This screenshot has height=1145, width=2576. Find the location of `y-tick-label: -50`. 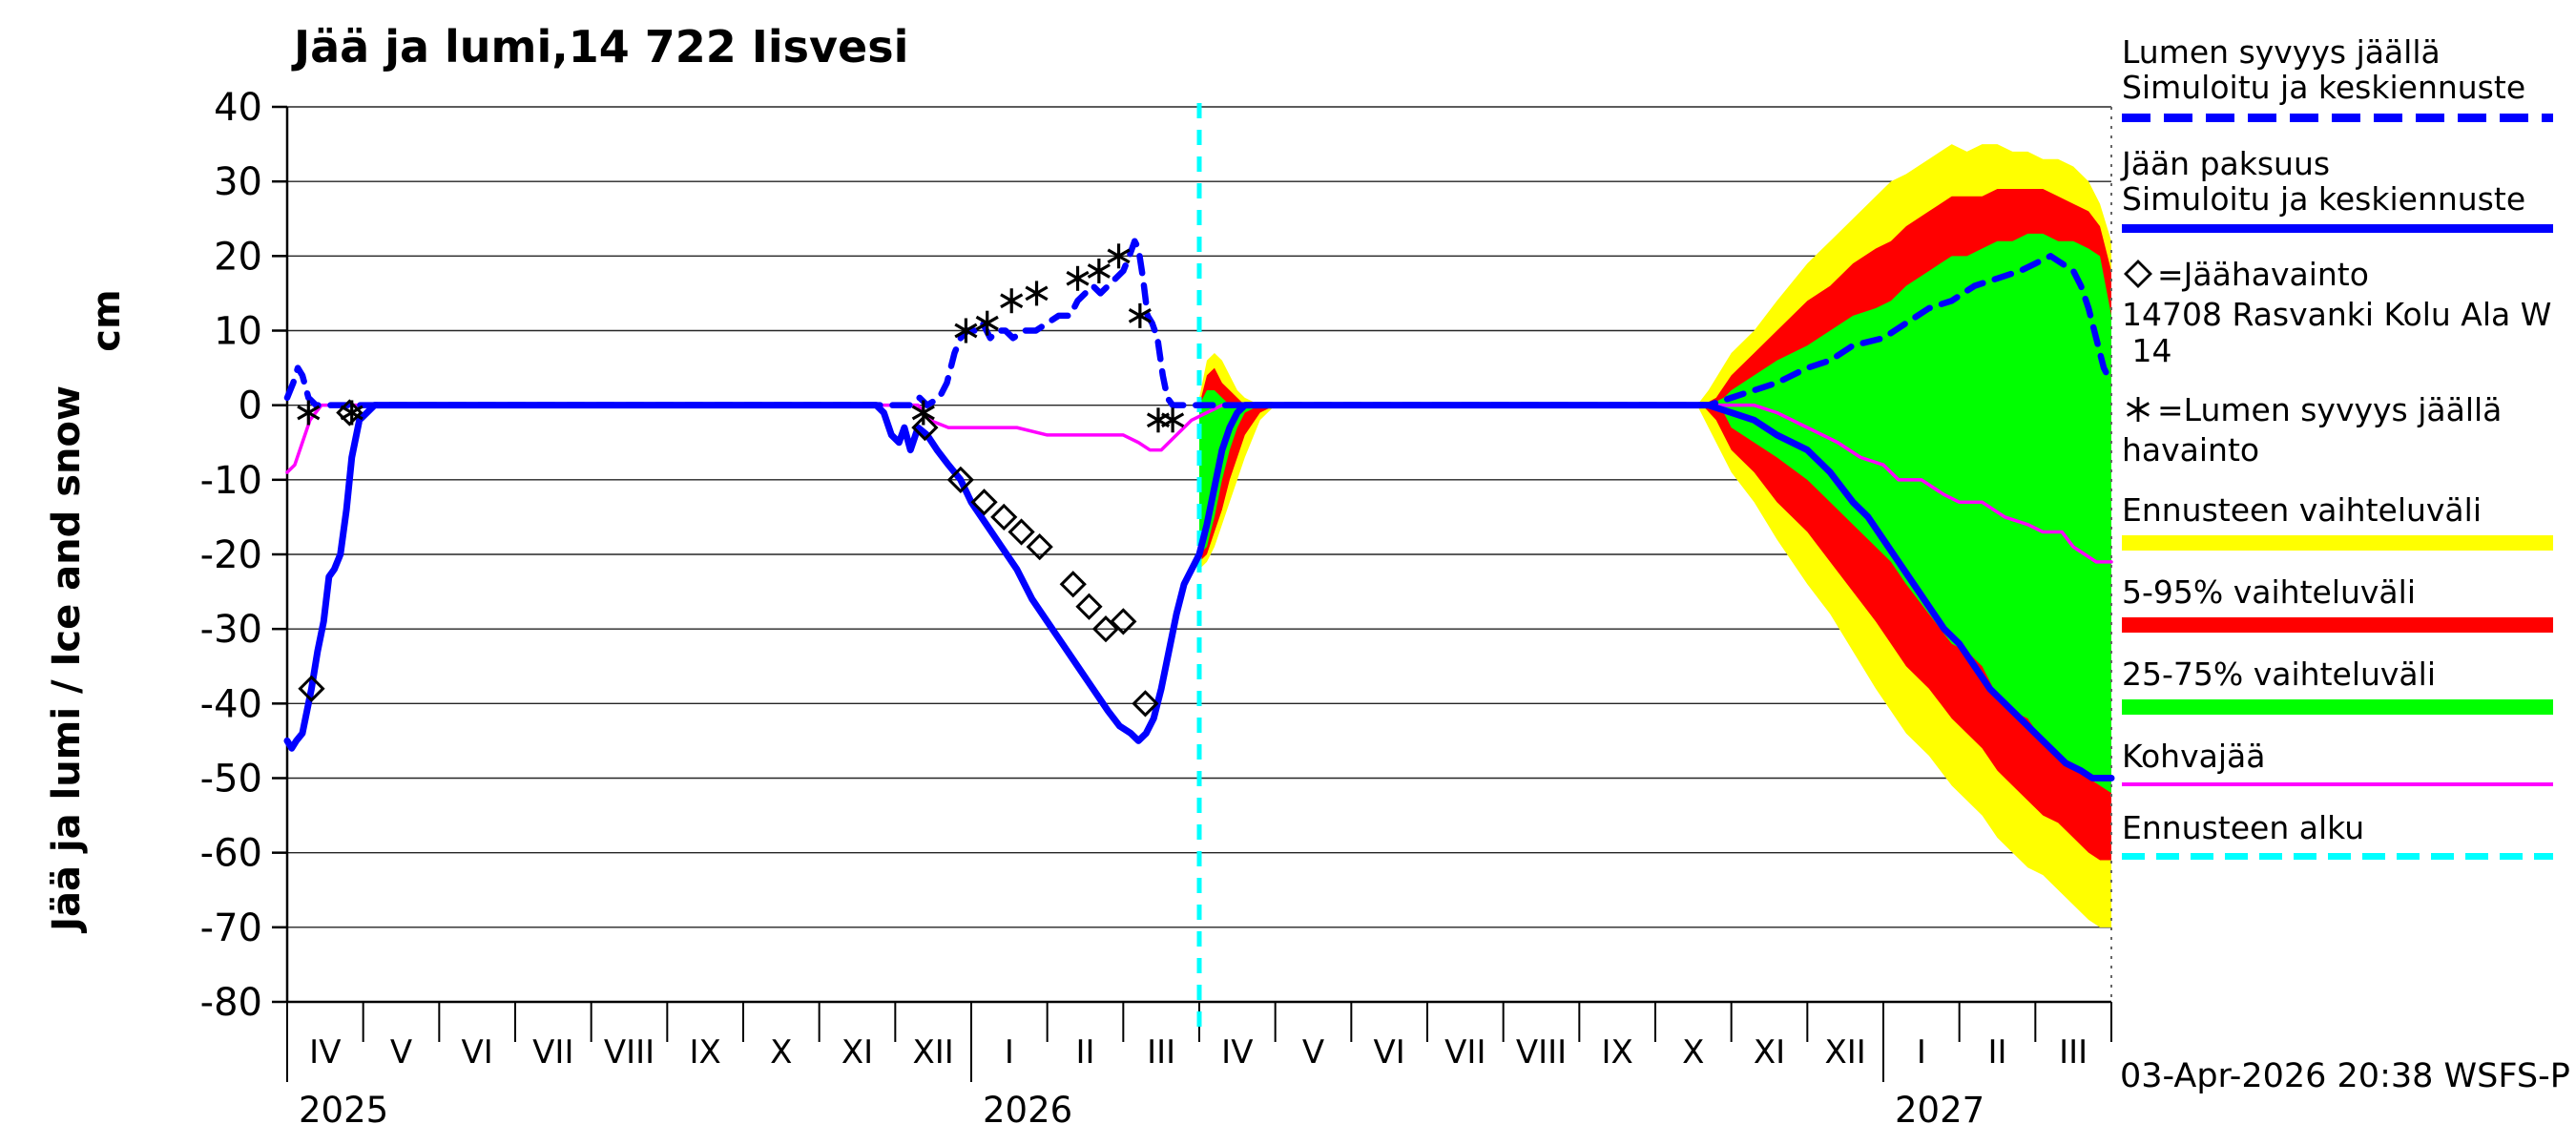

y-tick-label: -50 is located at coordinates (231, 780).